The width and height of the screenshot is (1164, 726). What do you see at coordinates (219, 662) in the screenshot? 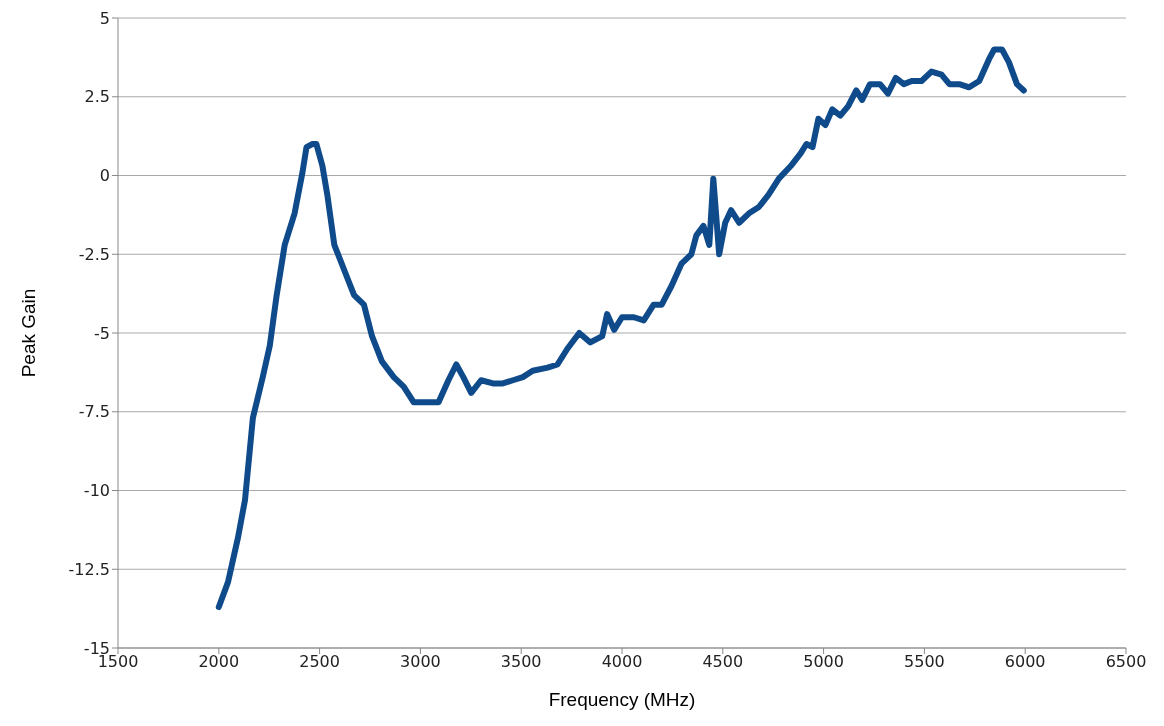
I see `x-tick-label: 2000` at bounding box center [219, 662].